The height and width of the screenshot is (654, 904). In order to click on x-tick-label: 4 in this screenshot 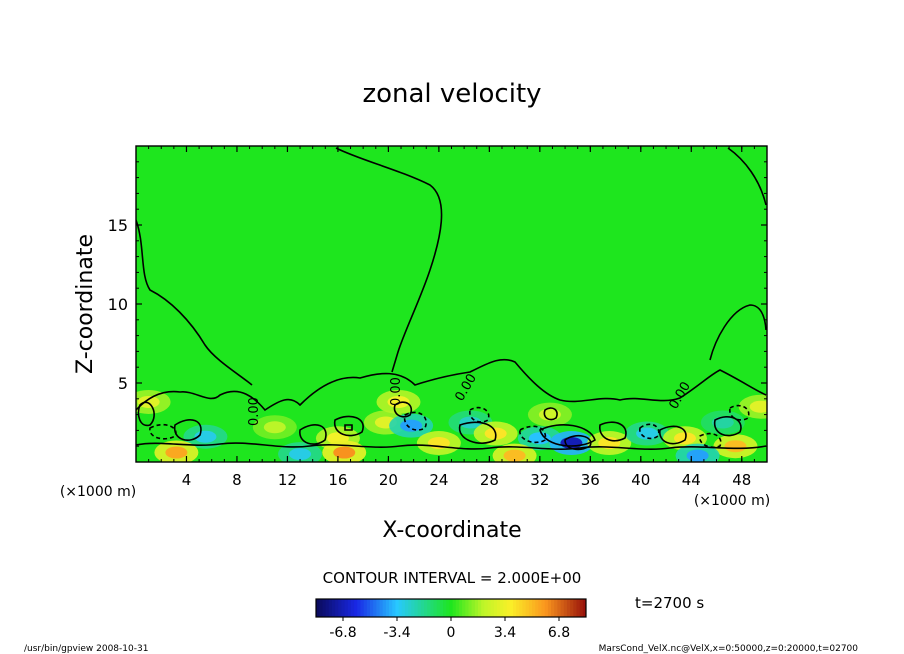, I will do `click(187, 480)`.